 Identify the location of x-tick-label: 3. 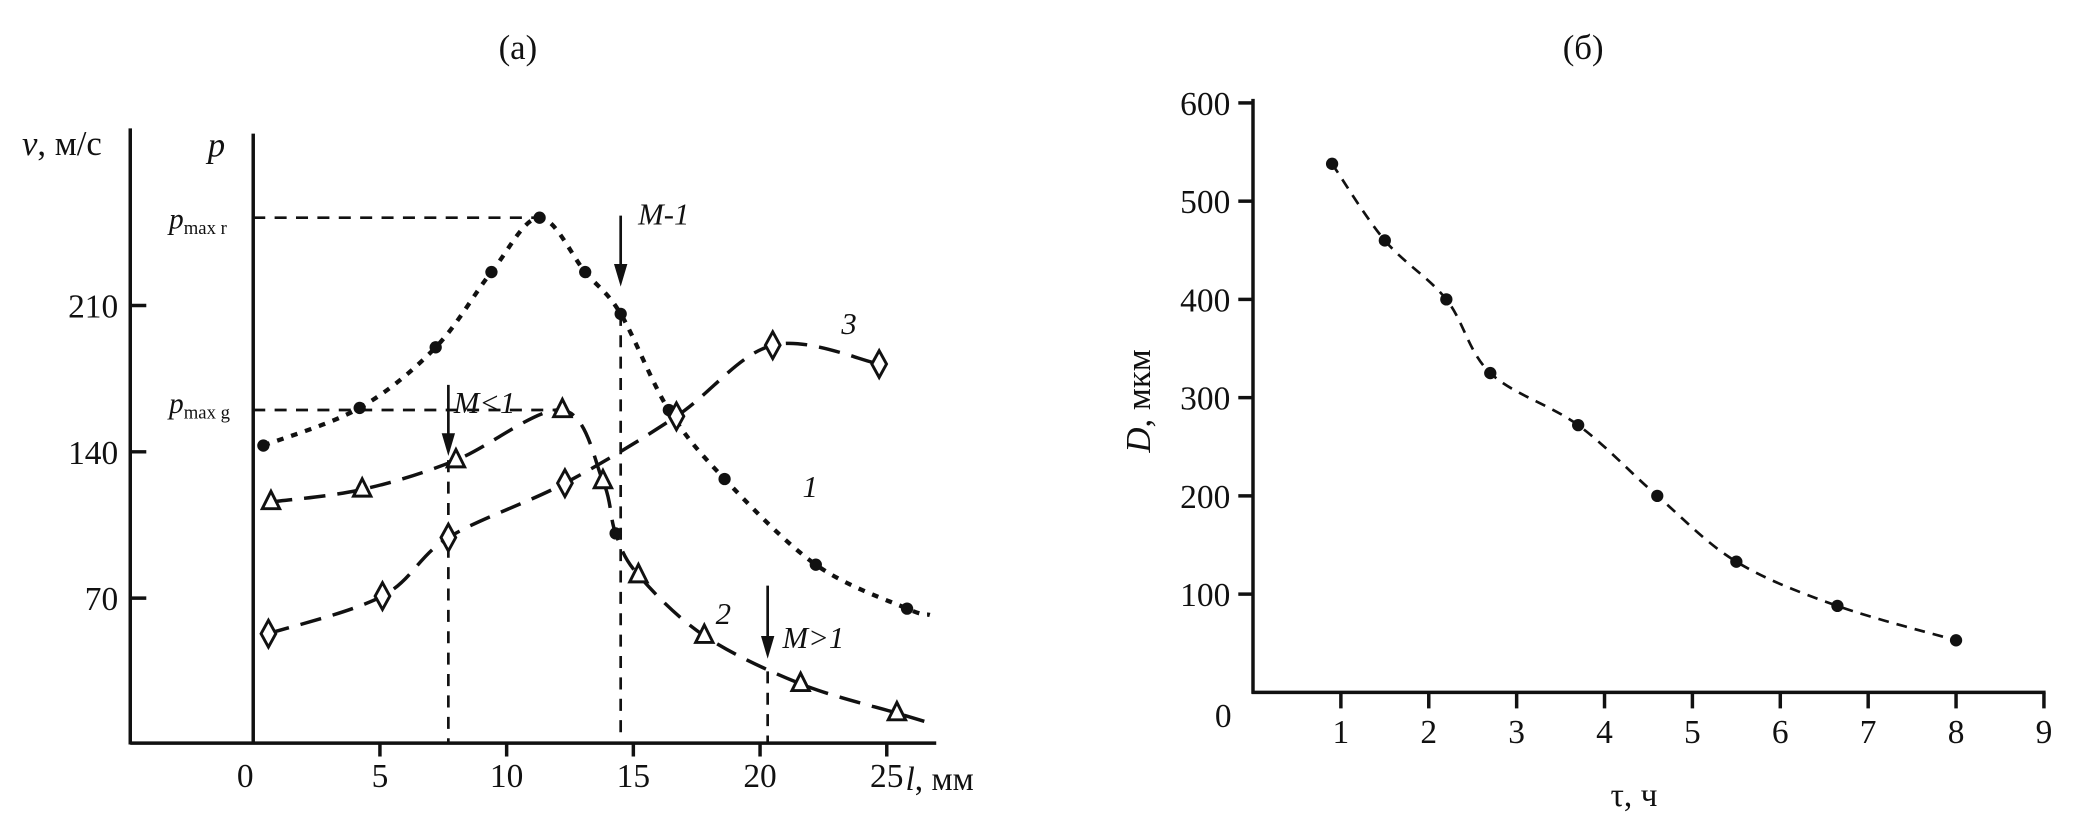
(1516, 732).